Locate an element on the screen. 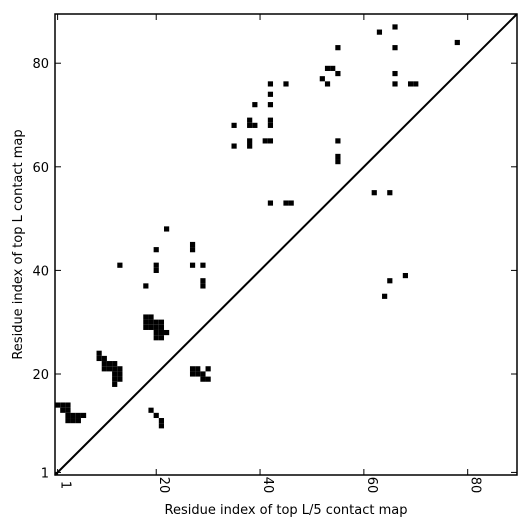 The width and height of the screenshot is (531, 531). y-tick-label: 40 is located at coordinates (40, 271).